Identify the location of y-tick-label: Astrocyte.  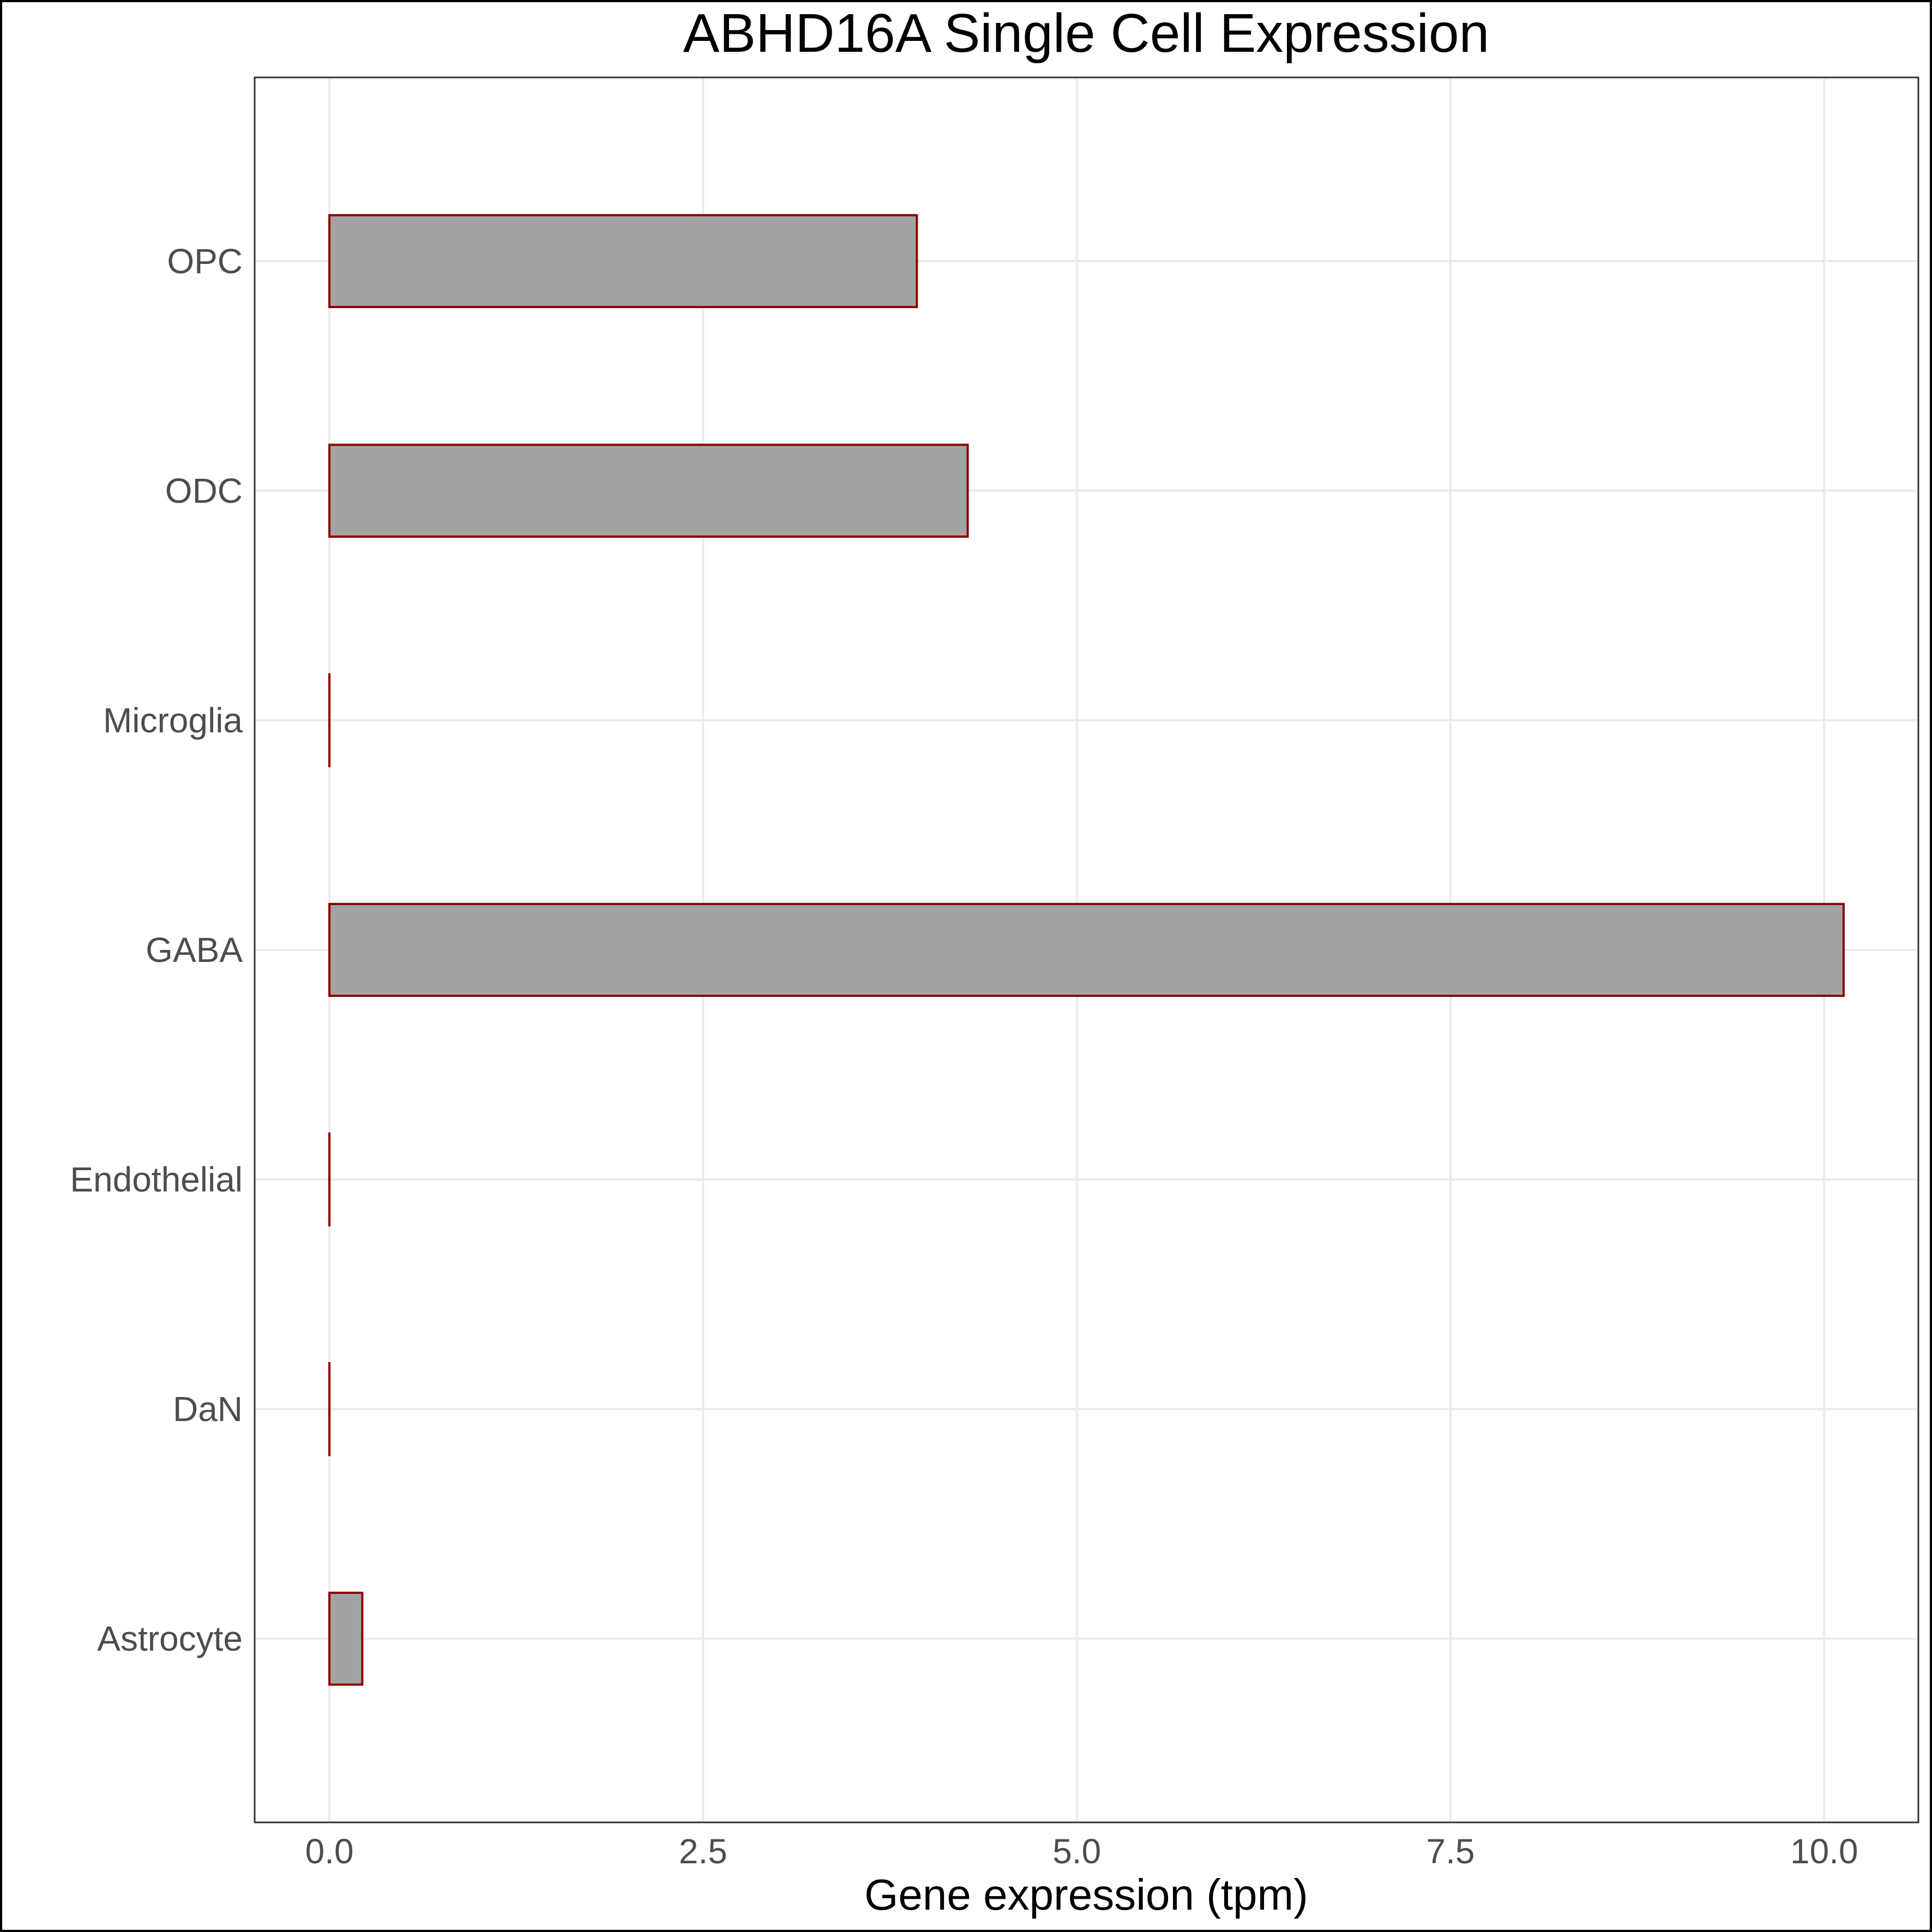
(170, 1638).